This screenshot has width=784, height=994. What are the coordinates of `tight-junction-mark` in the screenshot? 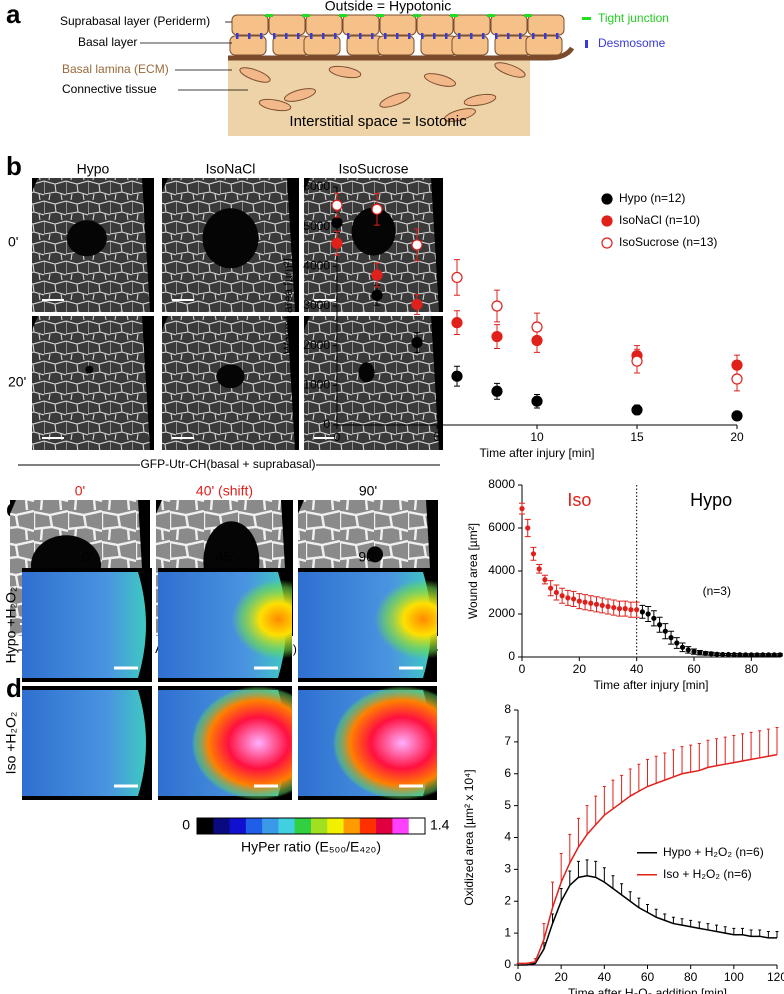 It's located at (491, 15).